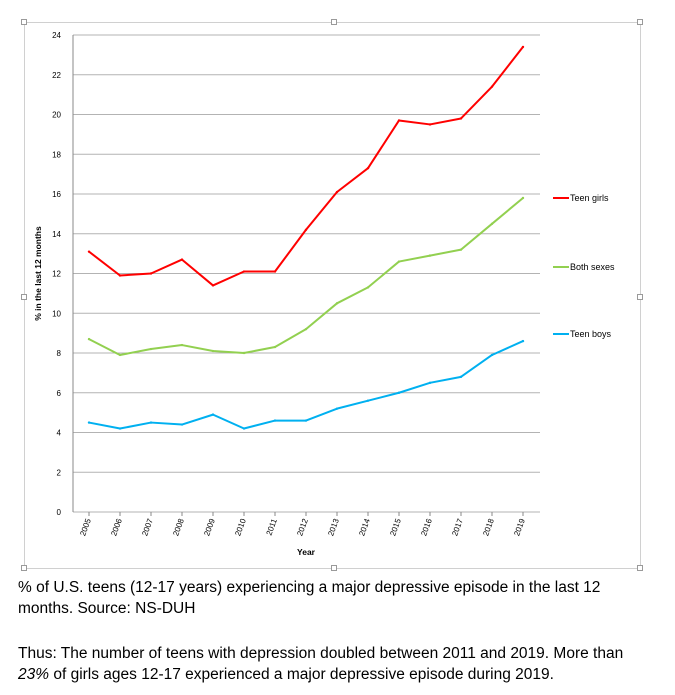  Describe the element at coordinates (334, 568) in the screenshot. I see `resize-handle-bottom-middle` at that location.